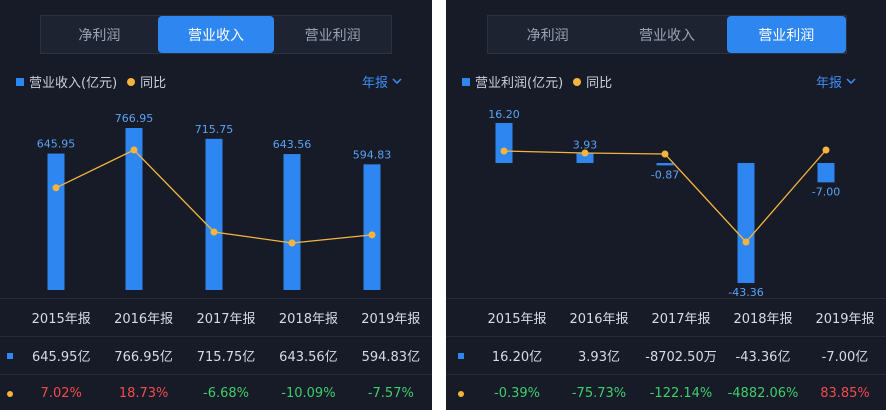 The width and height of the screenshot is (886, 410). I want to click on bar-label: 643.56, so click(292, 144).